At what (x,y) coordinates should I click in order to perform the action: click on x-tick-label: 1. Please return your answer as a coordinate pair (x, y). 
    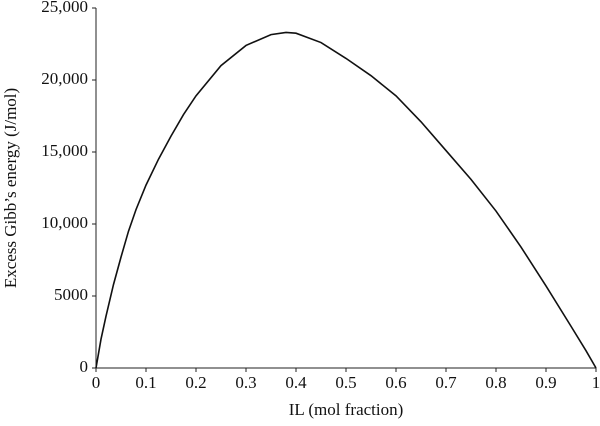
    Looking at the image, I should click on (596, 382).